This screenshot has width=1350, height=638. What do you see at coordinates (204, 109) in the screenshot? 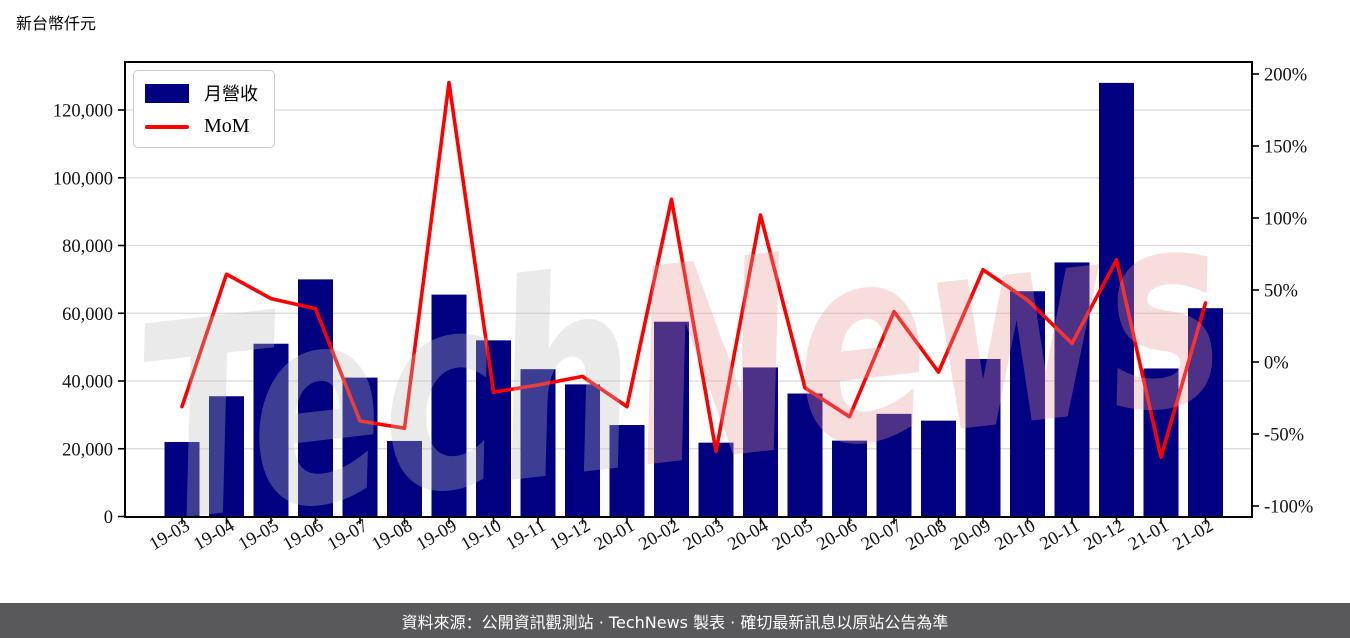
I see `legend: 月營收 MoM` at bounding box center [204, 109].